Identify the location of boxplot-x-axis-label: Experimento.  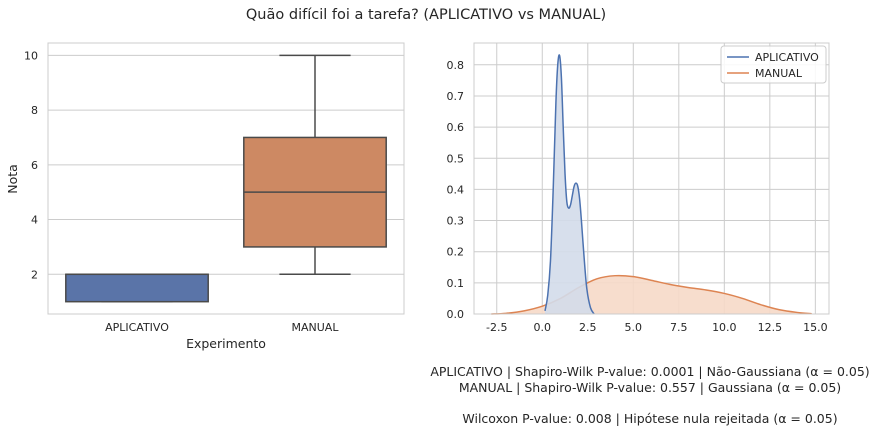
(226, 343).